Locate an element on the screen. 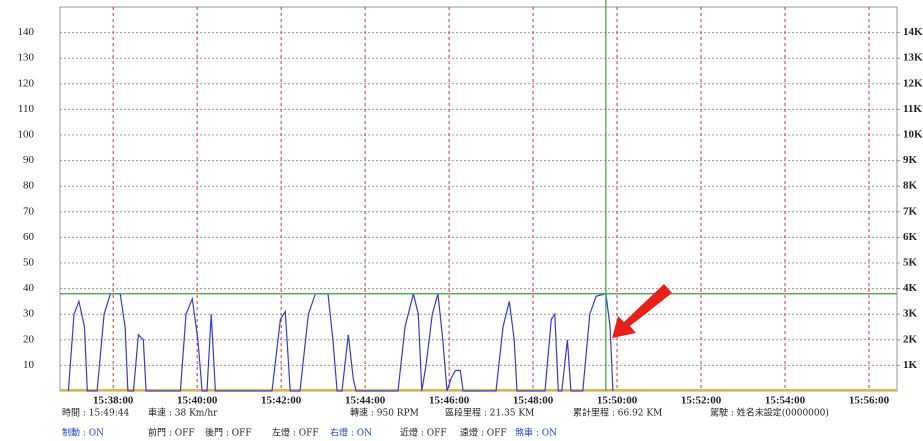 This screenshot has width=923, height=441. line-series is located at coordinates (340, 342).